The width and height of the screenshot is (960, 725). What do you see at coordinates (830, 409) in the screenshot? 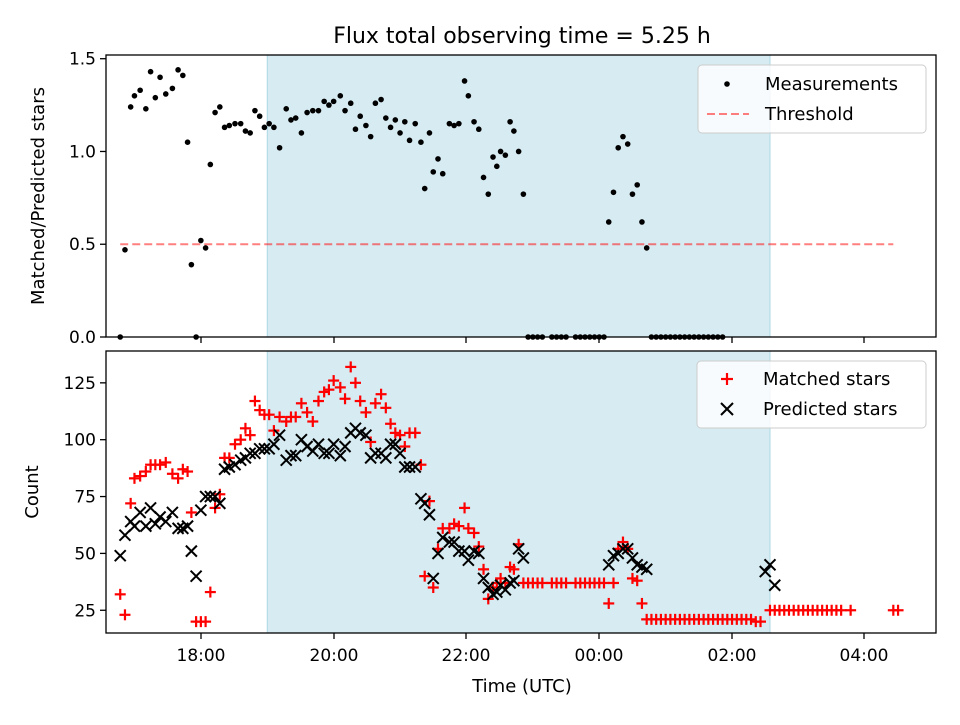
I see `legend-predicted-label: Predicted stars` at bounding box center [830, 409].